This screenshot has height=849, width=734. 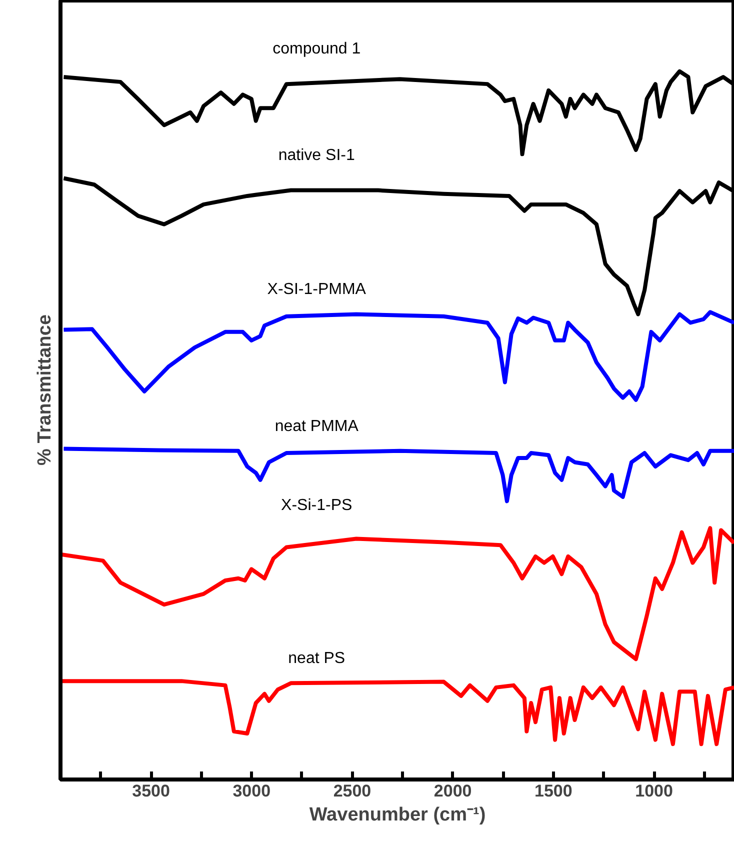 What do you see at coordinates (352, 791) in the screenshot?
I see `x-tick-label: 2500` at bounding box center [352, 791].